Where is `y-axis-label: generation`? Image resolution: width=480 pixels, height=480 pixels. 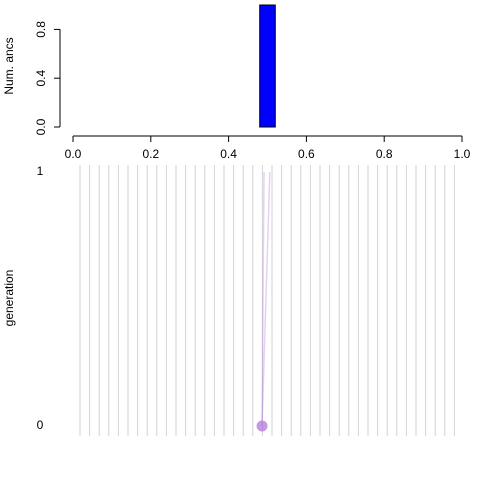 y-axis-label: generation is located at coordinates (9, 298).